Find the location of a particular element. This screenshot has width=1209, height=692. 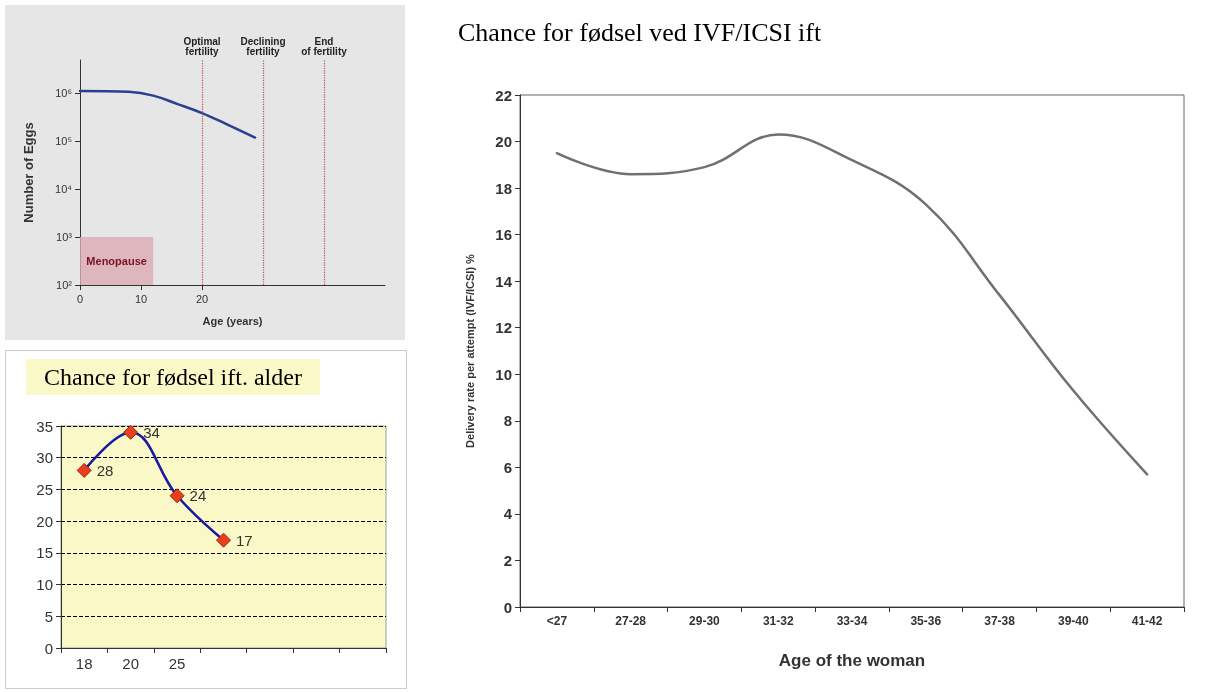

x-tick-label: 0 is located at coordinates (80, 298).